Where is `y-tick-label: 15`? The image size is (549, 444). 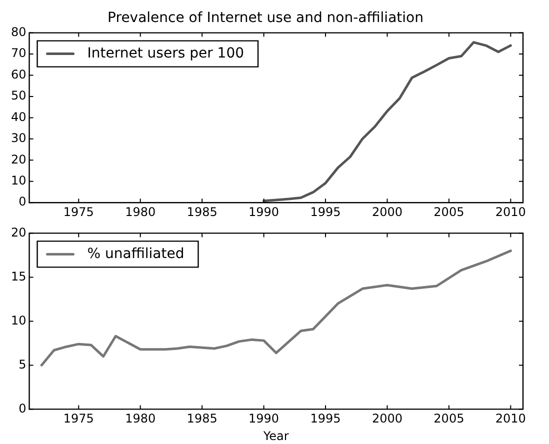 y-tick-label: 15 is located at coordinates (18, 276).